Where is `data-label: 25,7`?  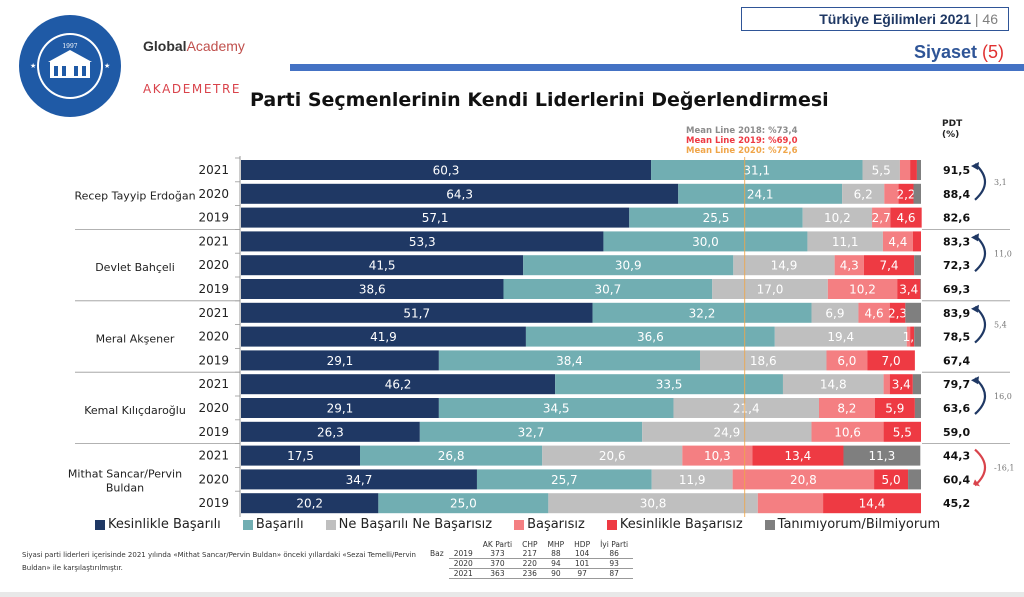
data-label: 25,7 is located at coordinates (564, 480).